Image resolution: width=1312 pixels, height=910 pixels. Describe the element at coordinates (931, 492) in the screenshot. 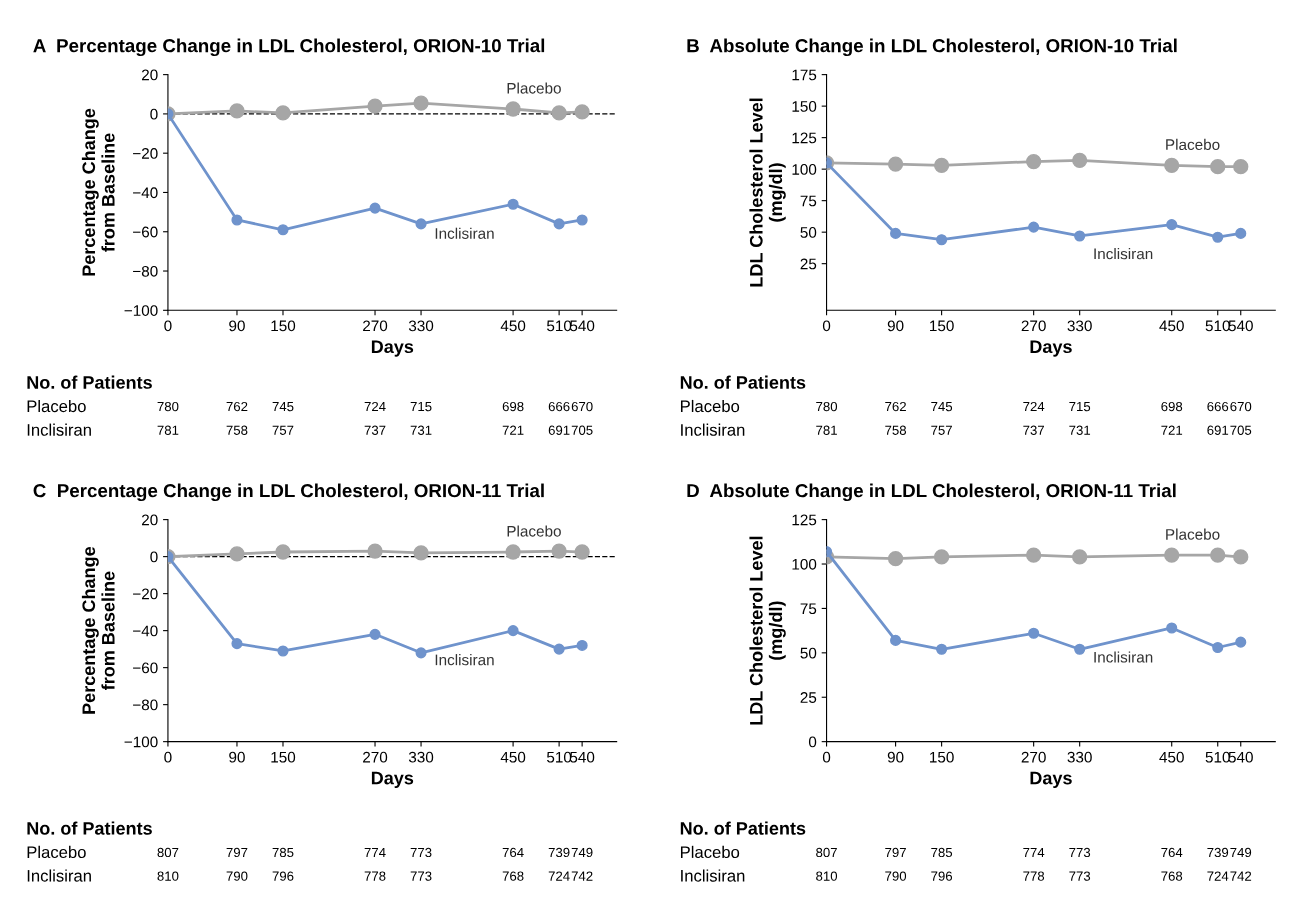

I see `chart-title: D Absolute Change in LDL Cholesterol, ORION-11 Trial` at that location.